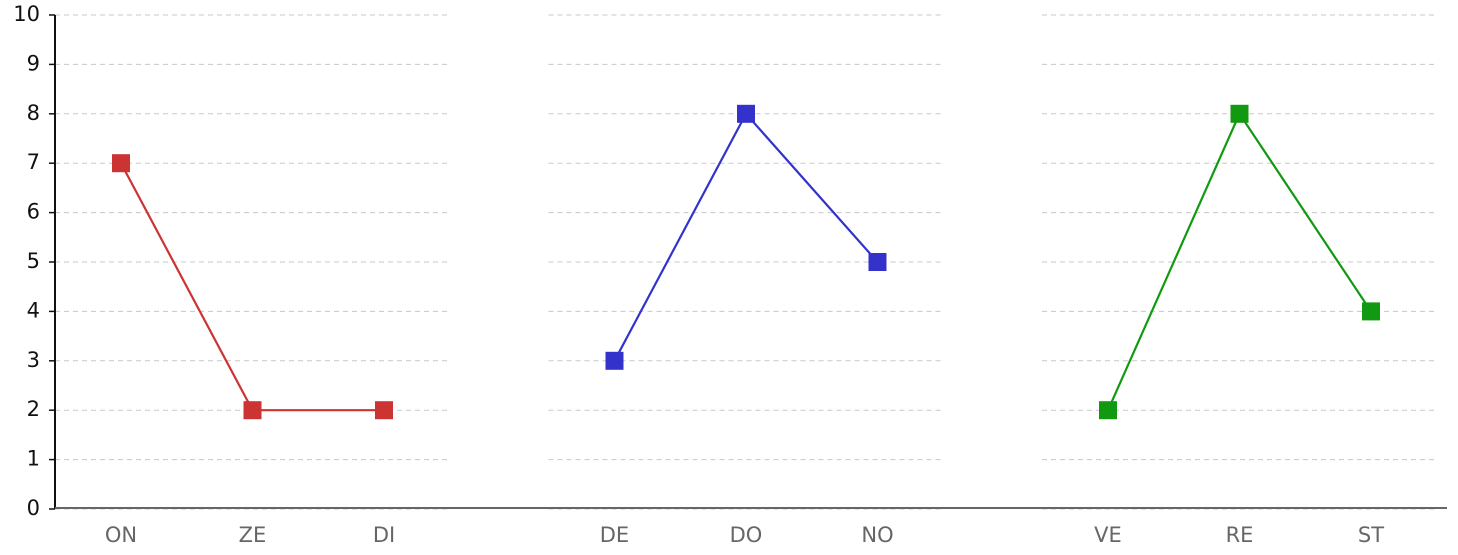  Describe the element at coordinates (614, 535) in the screenshot. I see `x-tick-label: DE` at that location.